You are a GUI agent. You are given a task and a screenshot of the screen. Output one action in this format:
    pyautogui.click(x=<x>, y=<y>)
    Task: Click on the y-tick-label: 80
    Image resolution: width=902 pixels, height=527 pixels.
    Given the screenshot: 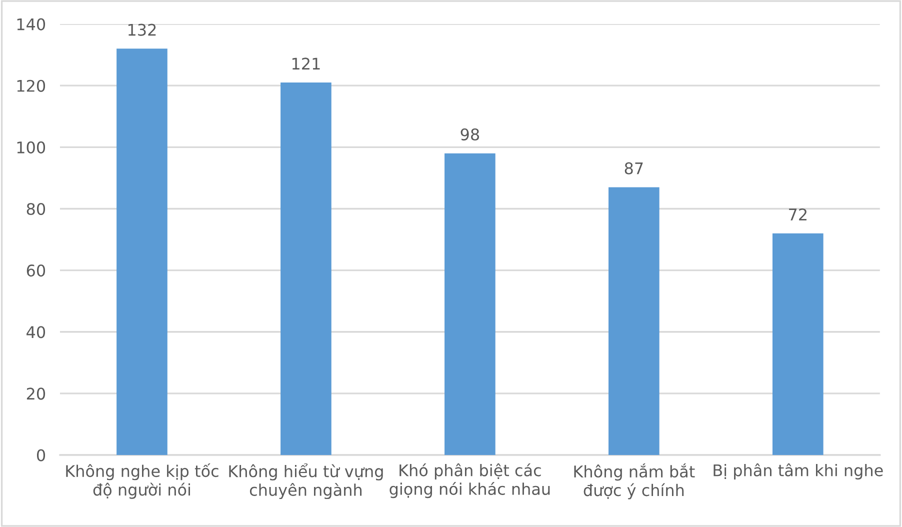 What is the action you would take?
    pyautogui.click(x=36, y=209)
    